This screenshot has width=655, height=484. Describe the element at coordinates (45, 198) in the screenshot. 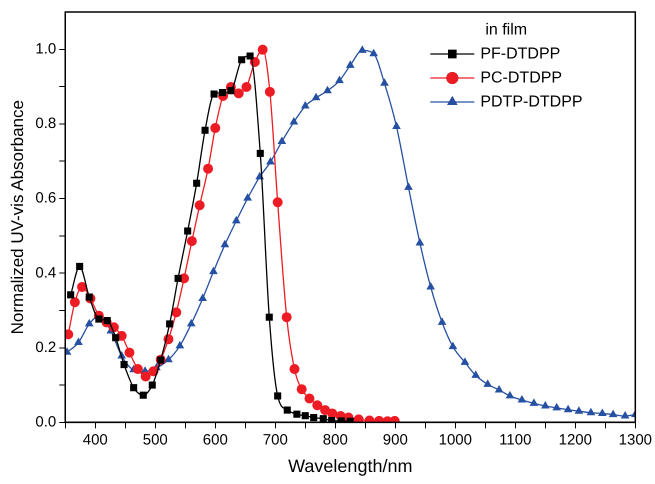

I see `y-tick-label: 0.6` at that location.